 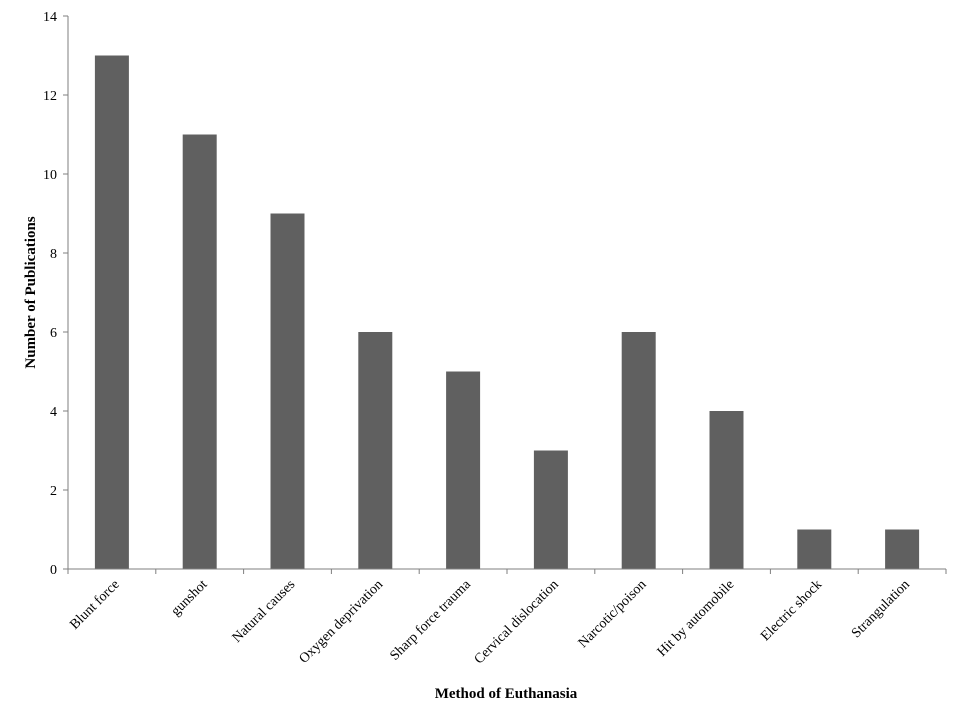 I want to click on x-tick-label: Natural causes, so click(x=264, y=611).